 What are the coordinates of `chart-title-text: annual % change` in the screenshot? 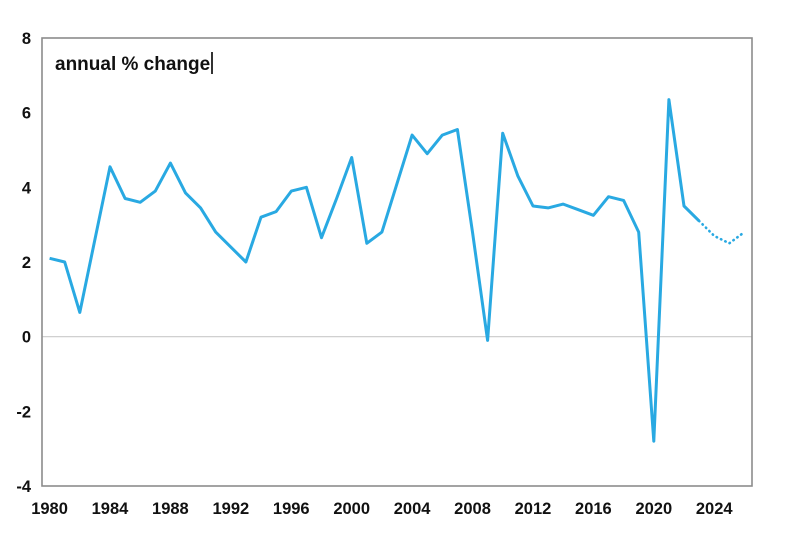 It's located at (133, 64).